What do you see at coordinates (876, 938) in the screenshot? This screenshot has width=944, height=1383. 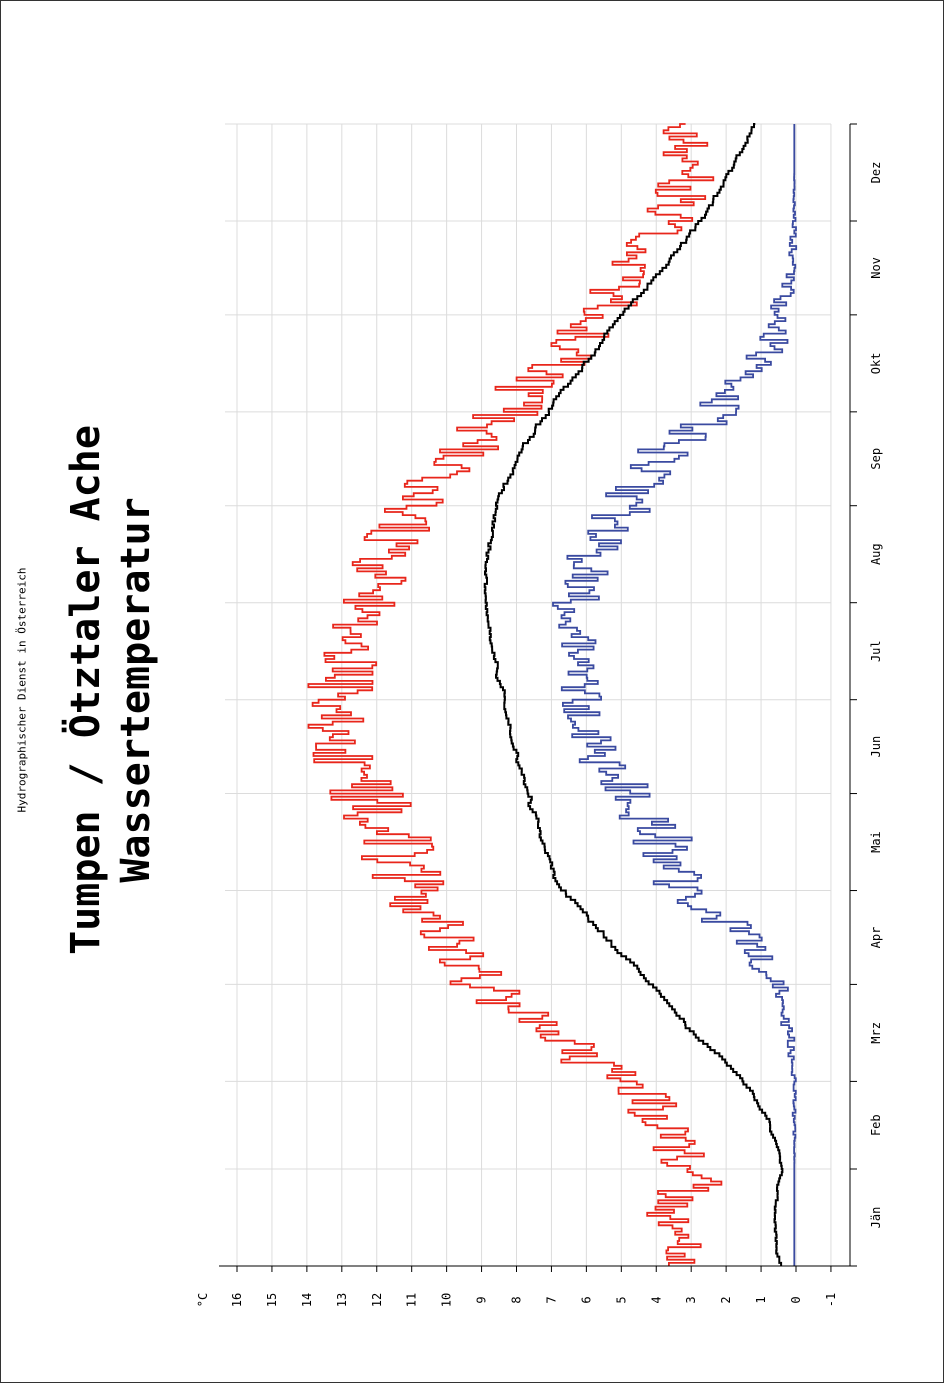 I see `month-label: Apr` at bounding box center [876, 938].